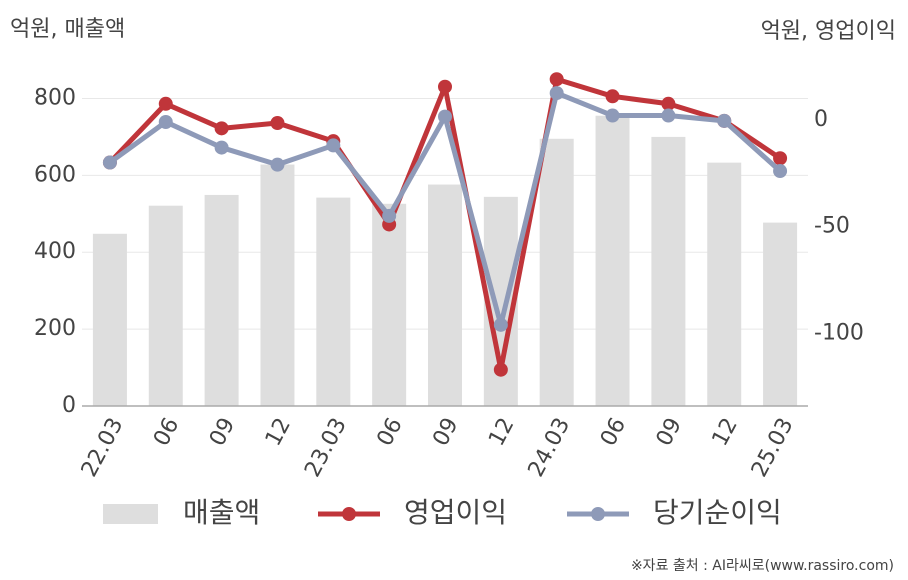 The width and height of the screenshot is (908, 580). I want to click on x-tick-label: 23.03, so click(326, 447).